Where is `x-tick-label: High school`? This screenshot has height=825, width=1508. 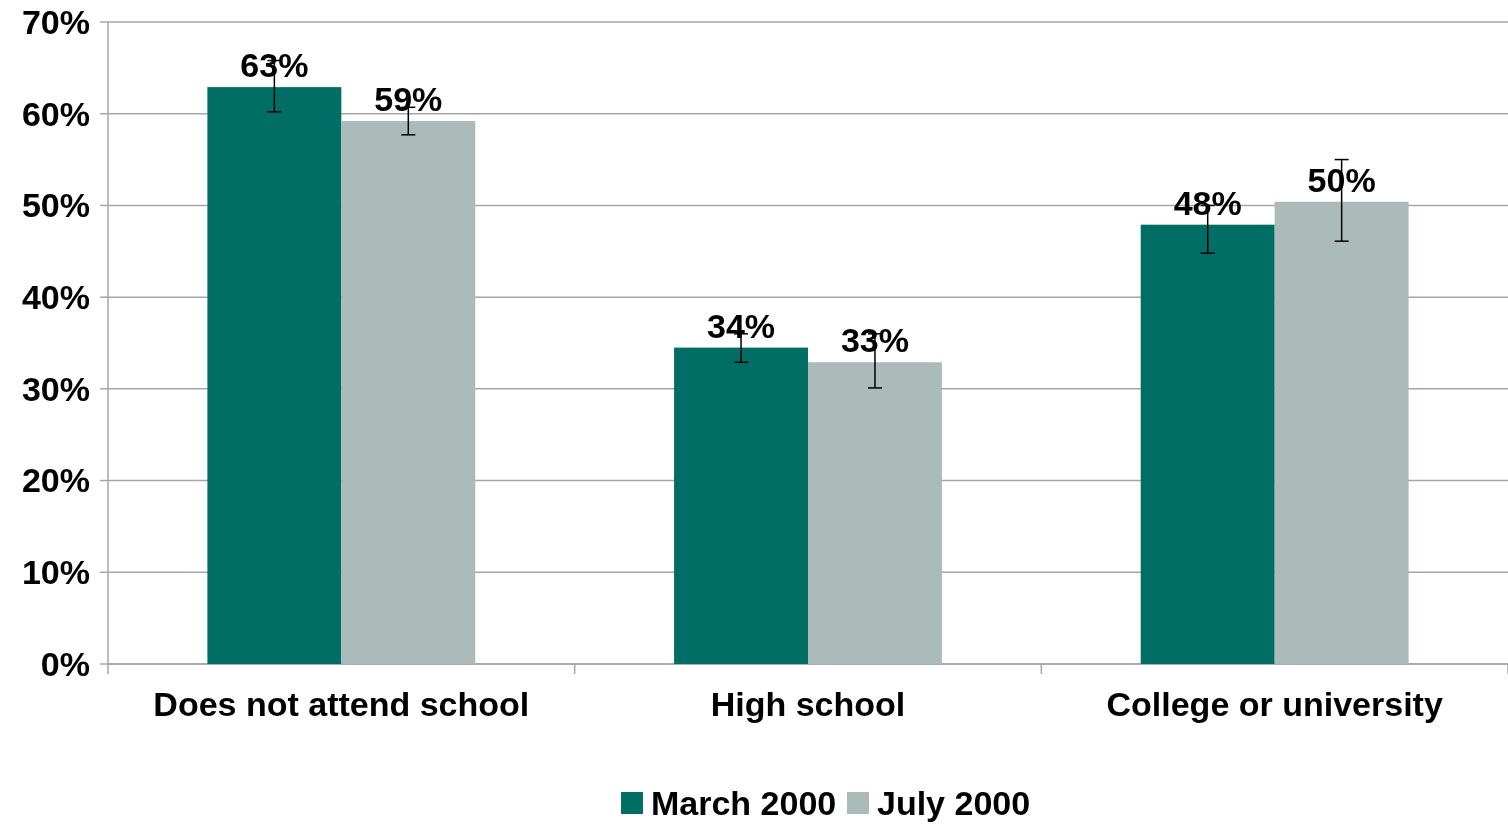
x-tick-label: High school is located at coordinates (808, 704).